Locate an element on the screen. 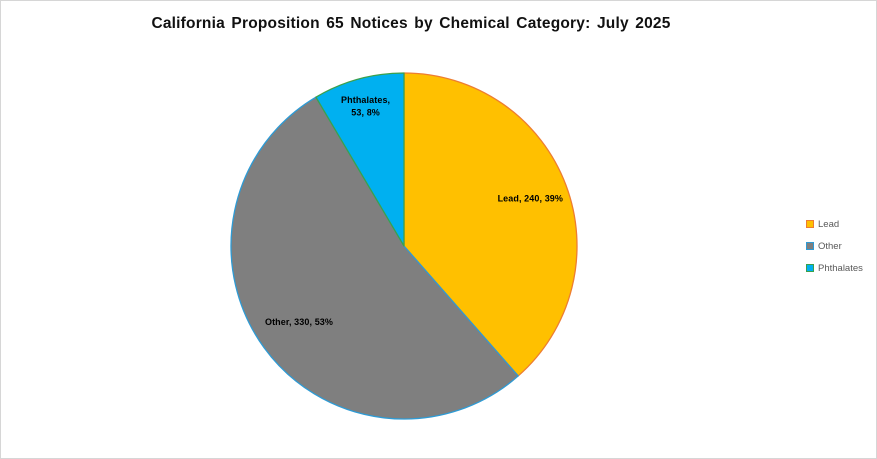 The height and width of the screenshot is (459, 877). legend-item-lead: Lead is located at coordinates (834, 224).